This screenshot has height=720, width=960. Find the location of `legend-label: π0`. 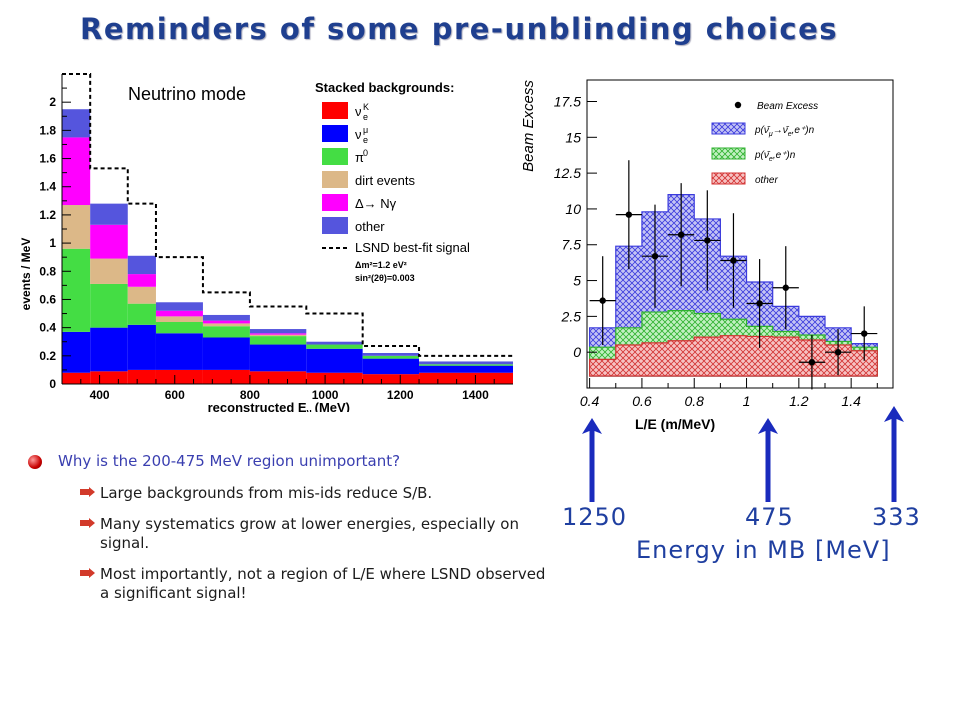

legend-label: π0 is located at coordinates (361, 156).